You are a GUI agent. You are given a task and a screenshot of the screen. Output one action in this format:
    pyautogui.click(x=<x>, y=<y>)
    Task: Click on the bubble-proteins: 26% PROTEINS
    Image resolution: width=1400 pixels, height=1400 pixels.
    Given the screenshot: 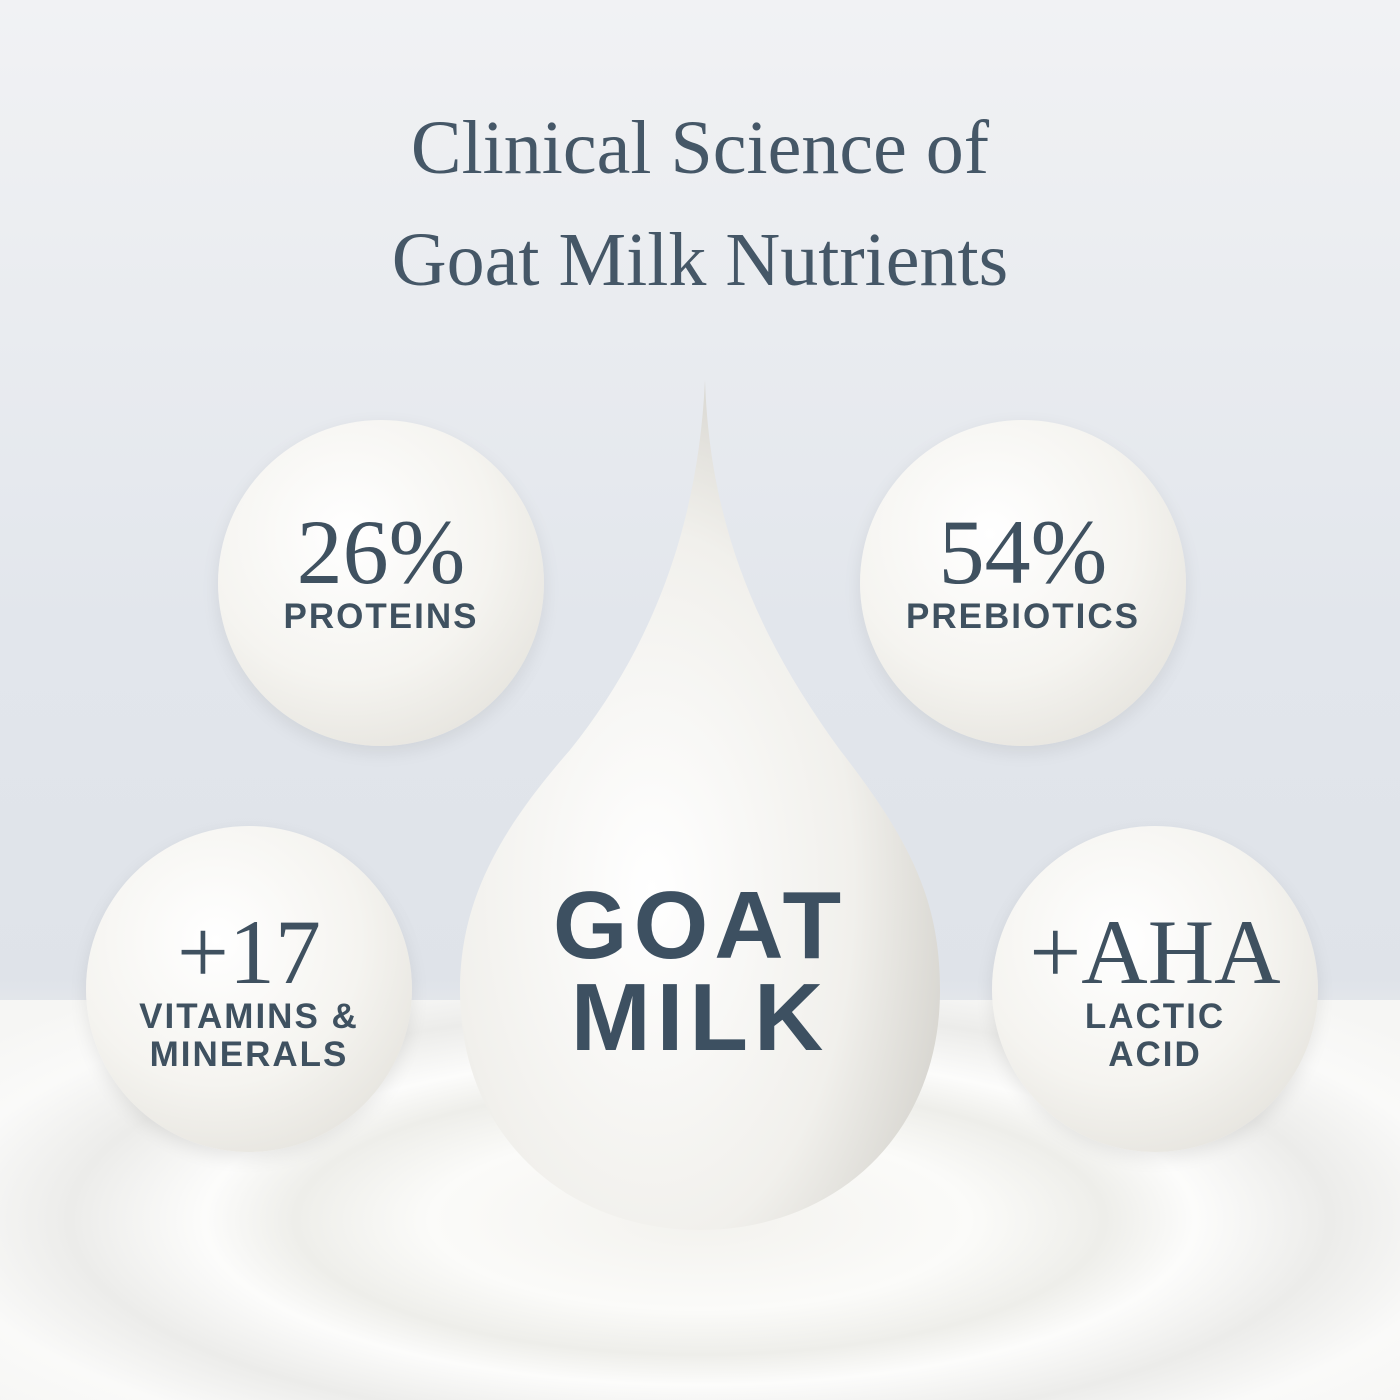 What is the action you would take?
    pyautogui.click(x=381, y=583)
    